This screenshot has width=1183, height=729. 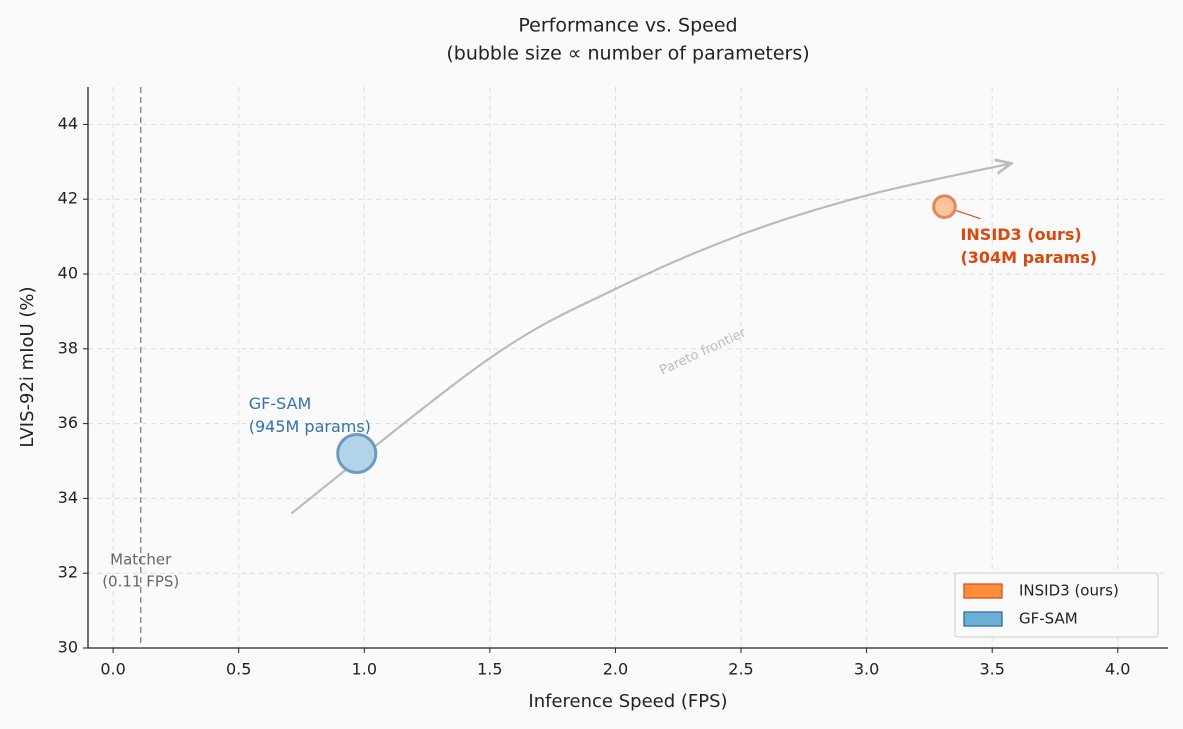 What do you see at coordinates (489, 669) in the screenshot?
I see `x-tick-label: 1.5` at bounding box center [489, 669].